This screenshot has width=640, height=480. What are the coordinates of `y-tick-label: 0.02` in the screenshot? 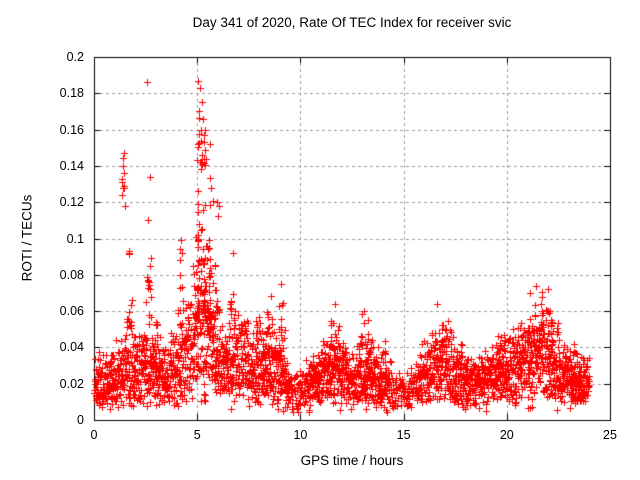 It's located at (71, 383).